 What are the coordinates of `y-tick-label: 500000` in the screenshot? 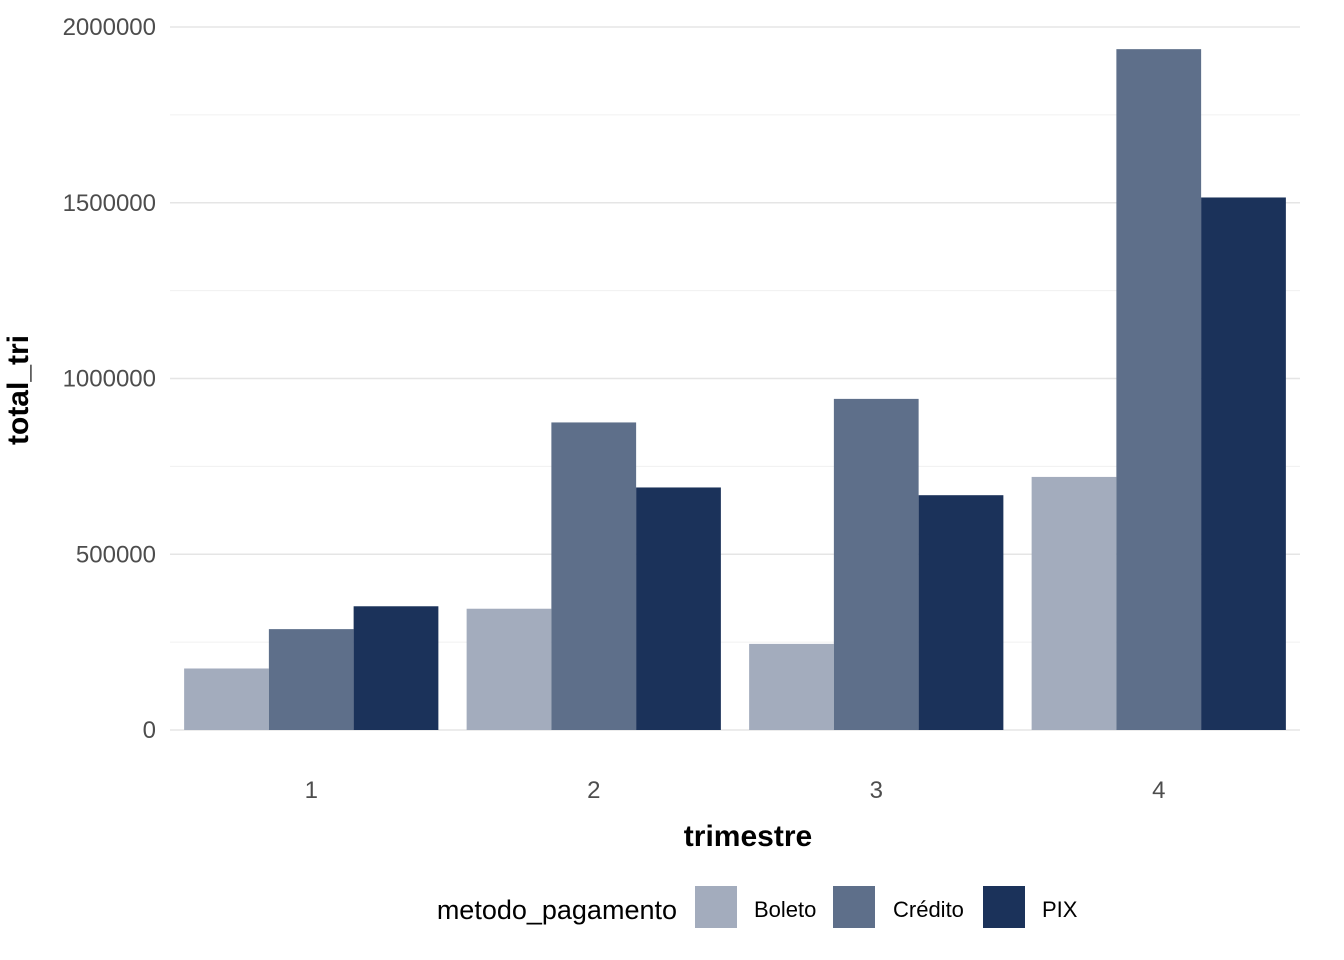 It's located at (116, 554).